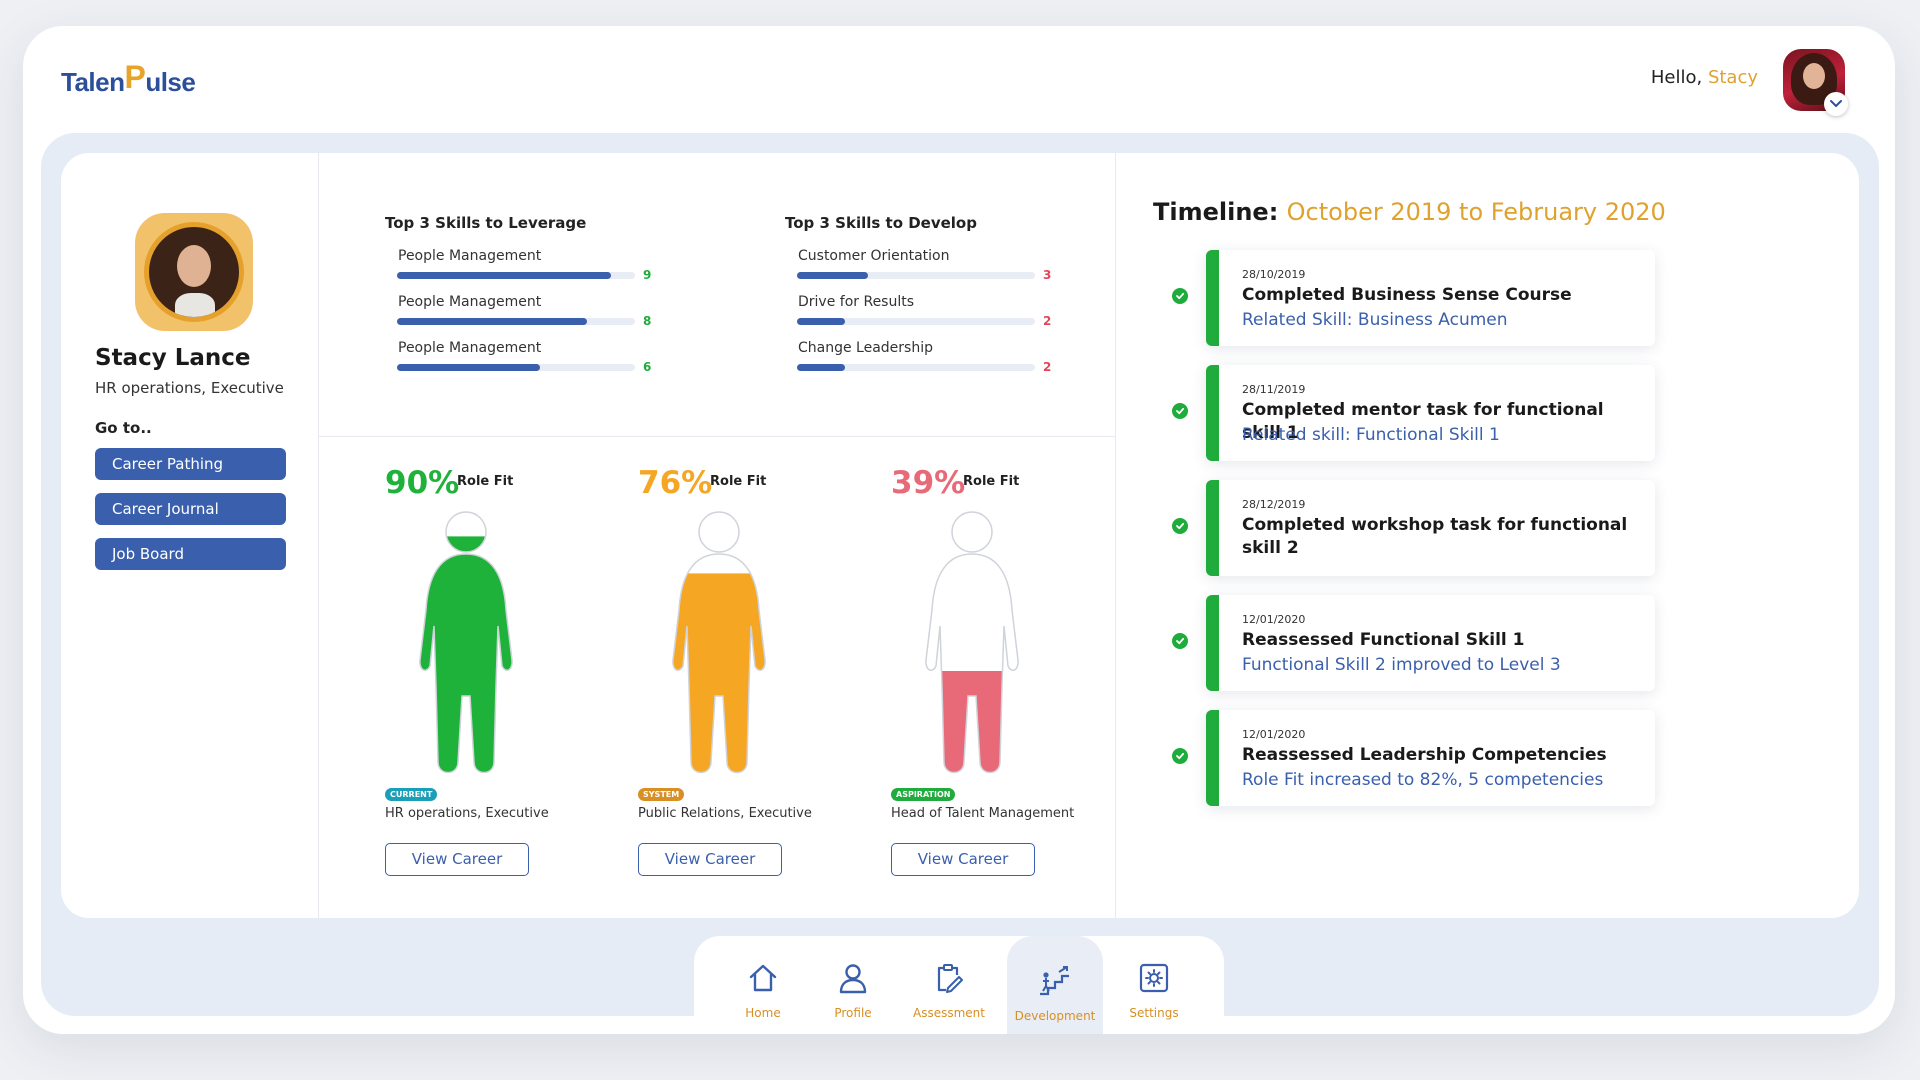 The width and height of the screenshot is (1920, 1080). What do you see at coordinates (135, 77) in the screenshot?
I see `logo-accent: P` at bounding box center [135, 77].